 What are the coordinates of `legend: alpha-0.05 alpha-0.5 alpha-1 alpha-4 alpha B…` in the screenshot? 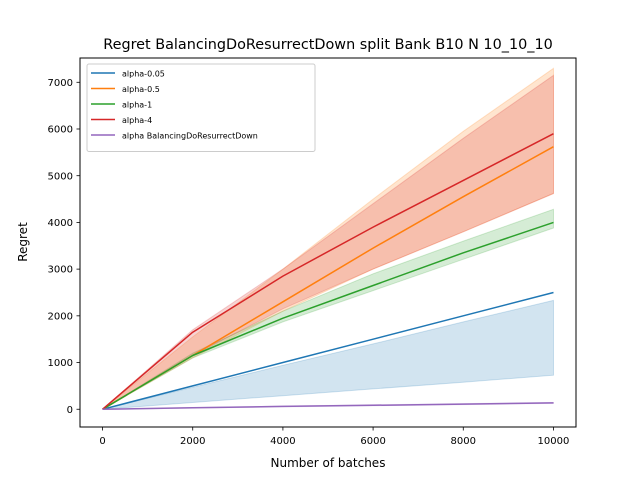 It's located at (201, 107).